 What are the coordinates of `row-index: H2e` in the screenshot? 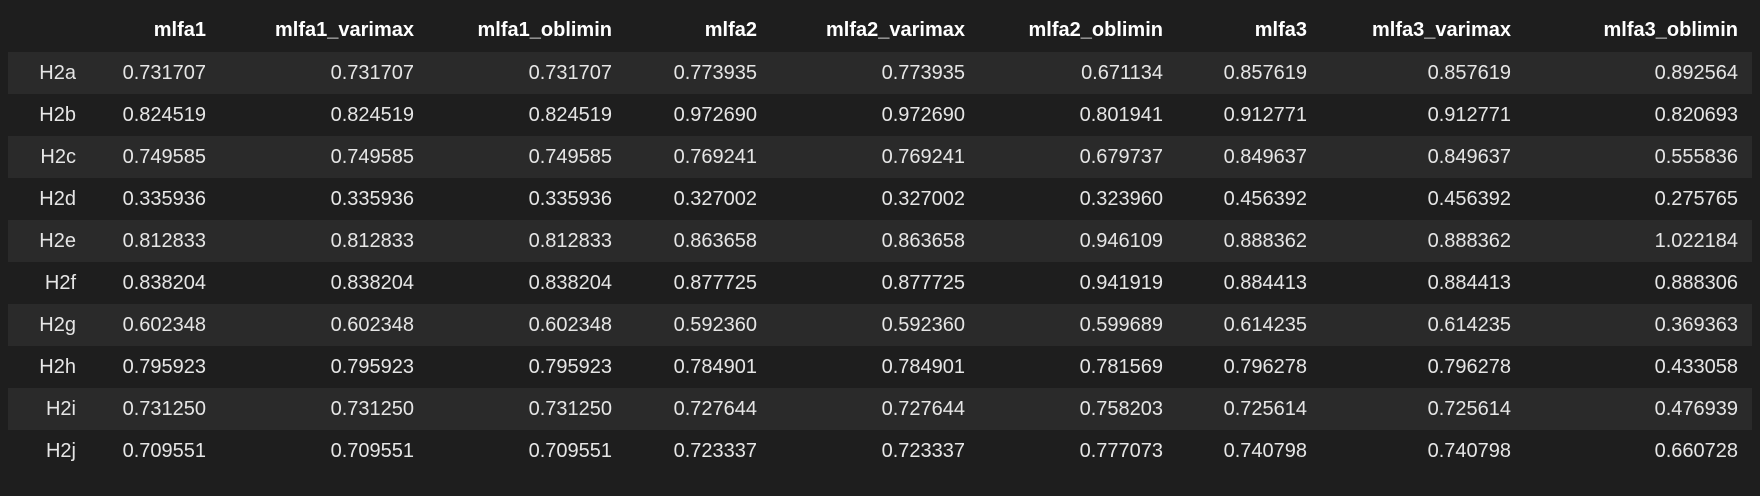 It's located at (57, 240).